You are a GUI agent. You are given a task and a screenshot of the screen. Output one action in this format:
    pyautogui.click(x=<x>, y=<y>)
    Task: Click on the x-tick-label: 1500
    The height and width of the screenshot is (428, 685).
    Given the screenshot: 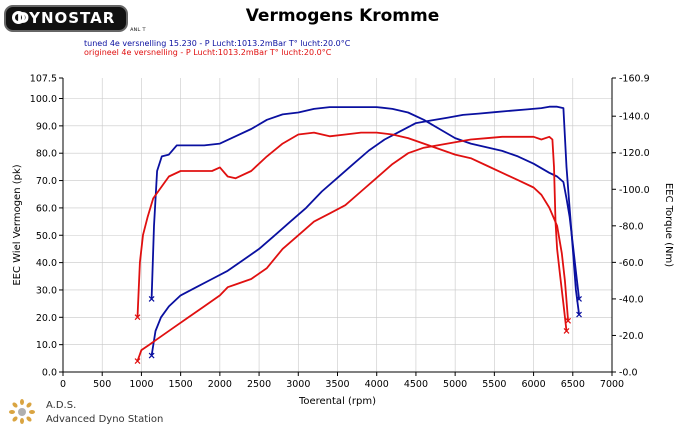 What is the action you would take?
    pyautogui.click(x=181, y=384)
    